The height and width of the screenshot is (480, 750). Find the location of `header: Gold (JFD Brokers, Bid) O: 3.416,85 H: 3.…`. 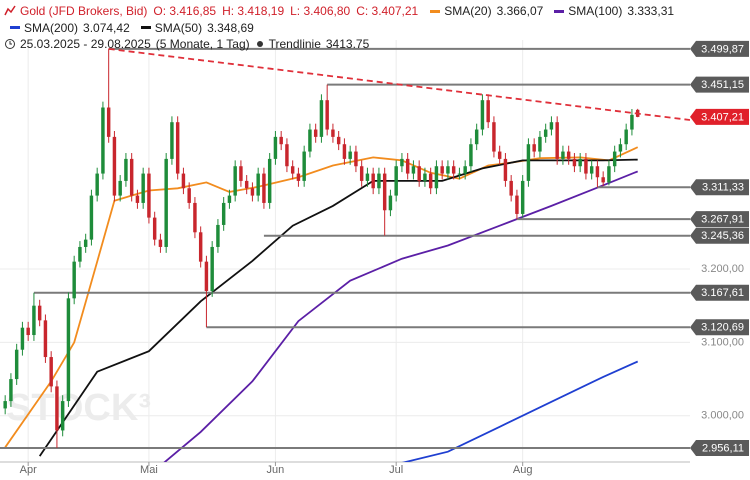

header: Gold (JFD Brokers, Bid) O: 3.416,85 H: 3.… is located at coordinates (341, 28).